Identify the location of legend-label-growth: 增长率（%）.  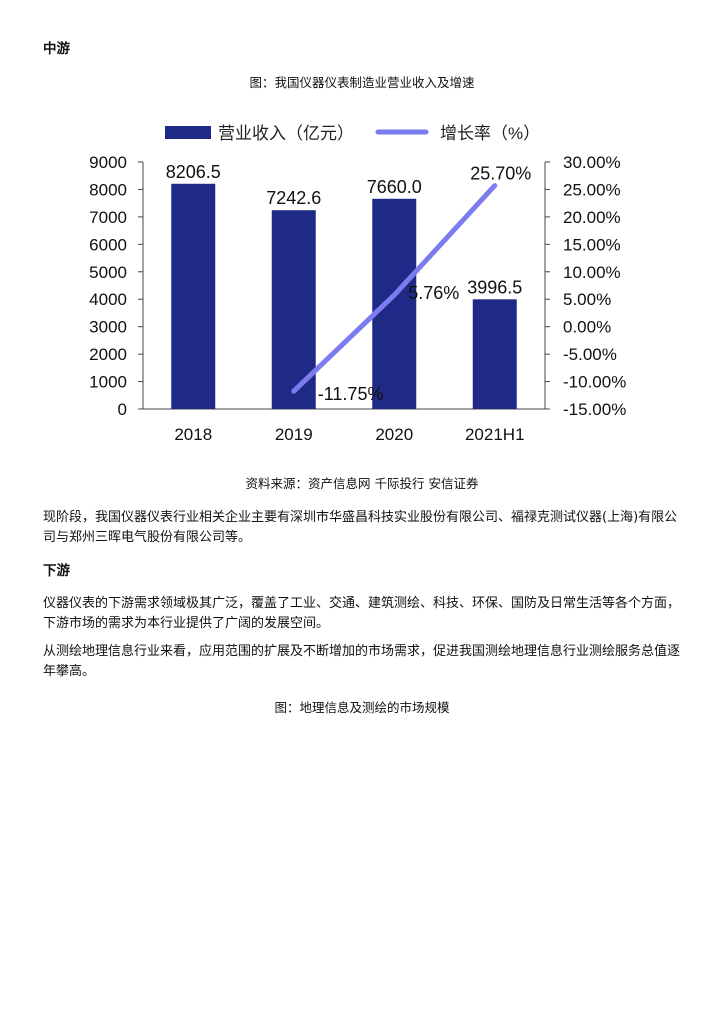
(490, 133).